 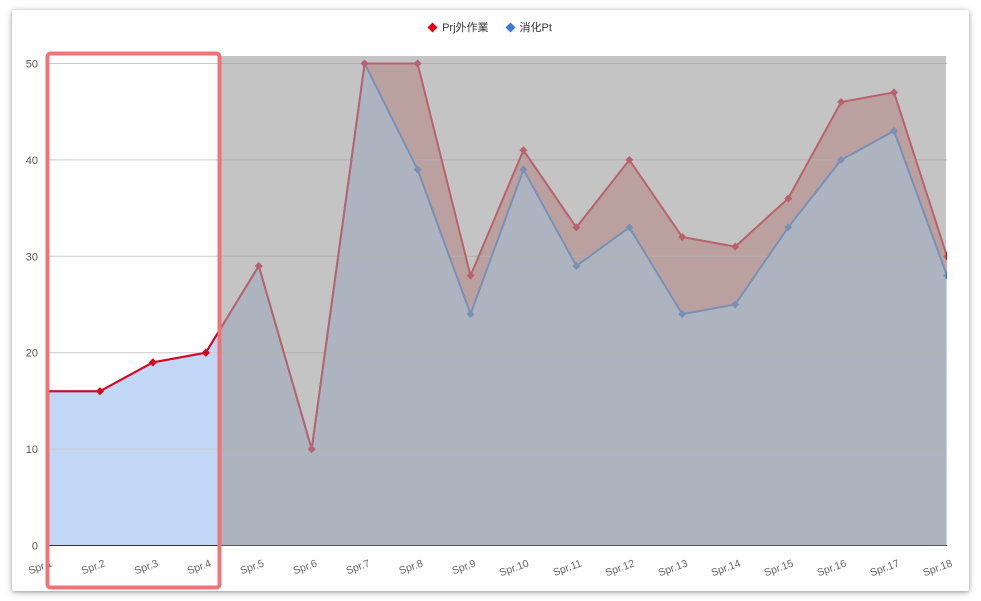 What do you see at coordinates (32, 450) in the screenshot?
I see `y-tick-label: 10` at bounding box center [32, 450].